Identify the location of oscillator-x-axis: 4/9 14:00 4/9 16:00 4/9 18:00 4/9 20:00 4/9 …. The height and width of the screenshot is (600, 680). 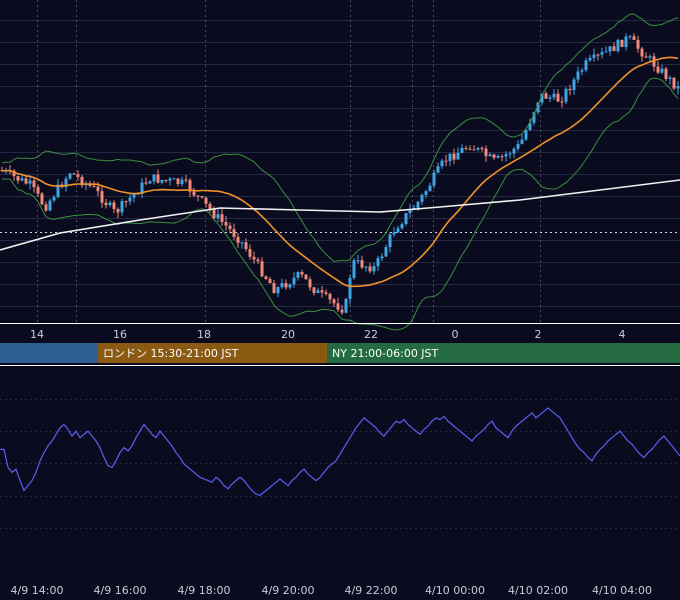
(331, 590).